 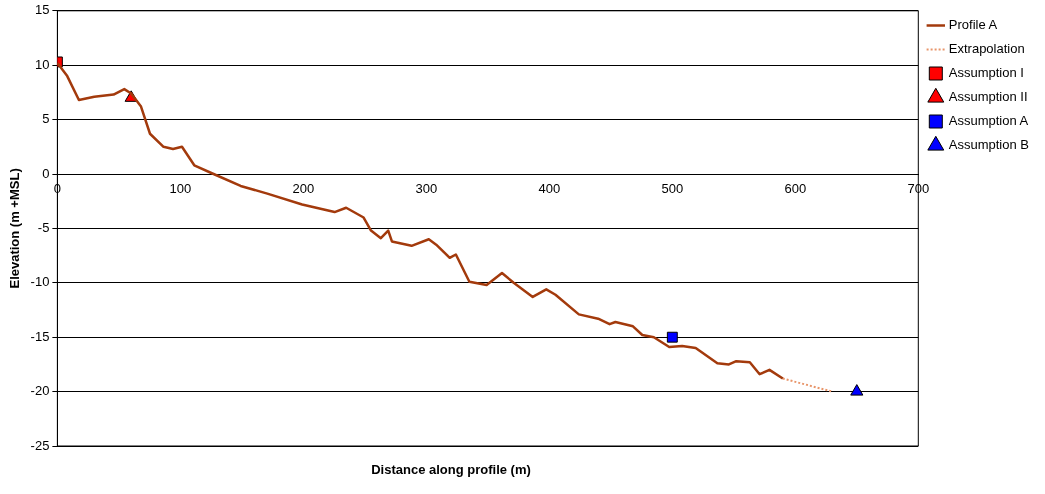 What do you see at coordinates (986, 49) in the screenshot?
I see `legend-label: Extrapolation` at bounding box center [986, 49].